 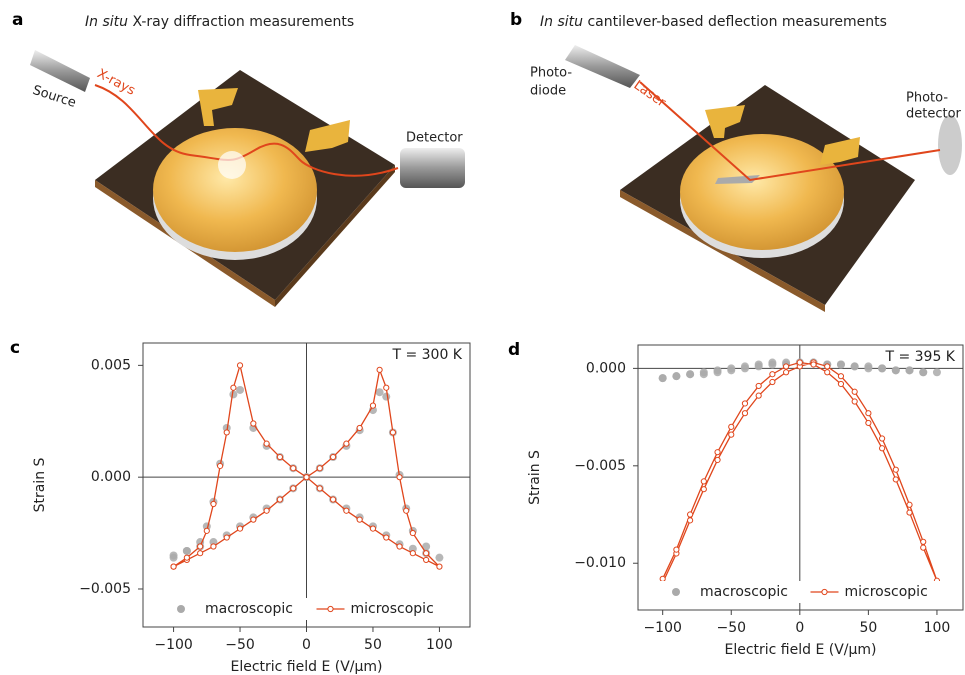 What do you see at coordinates (606, 368) in the screenshot?
I see `y-tick-label: 0.000` at bounding box center [606, 368].